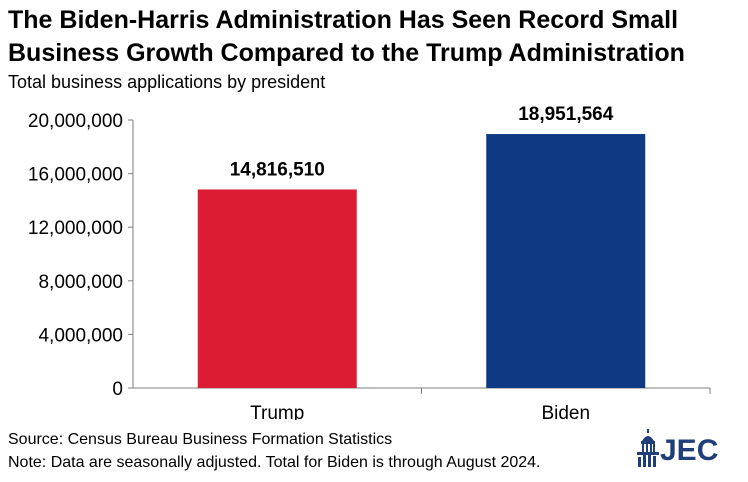 This screenshot has width=748, height=482. What do you see at coordinates (75, 175) in the screenshot?
I see `y-tick-label: 16,000,000` at bounding box center [75, 175].